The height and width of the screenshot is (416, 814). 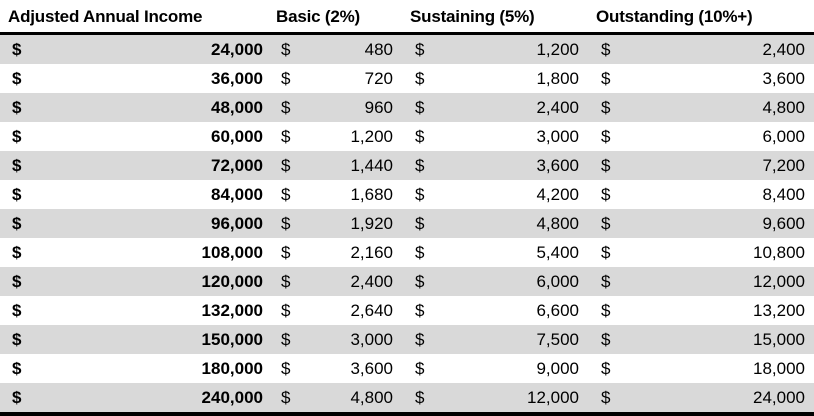 I want to click on basic-cell: $ 480, so click(x=335, y=49).